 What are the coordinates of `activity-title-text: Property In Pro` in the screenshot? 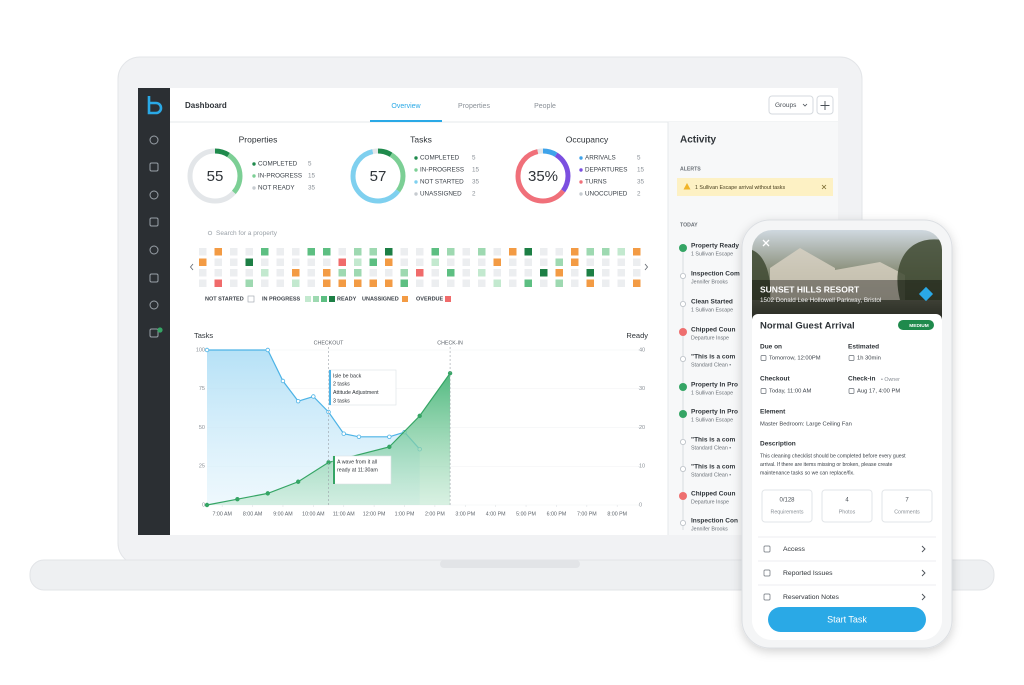 It's located at (714, 385).